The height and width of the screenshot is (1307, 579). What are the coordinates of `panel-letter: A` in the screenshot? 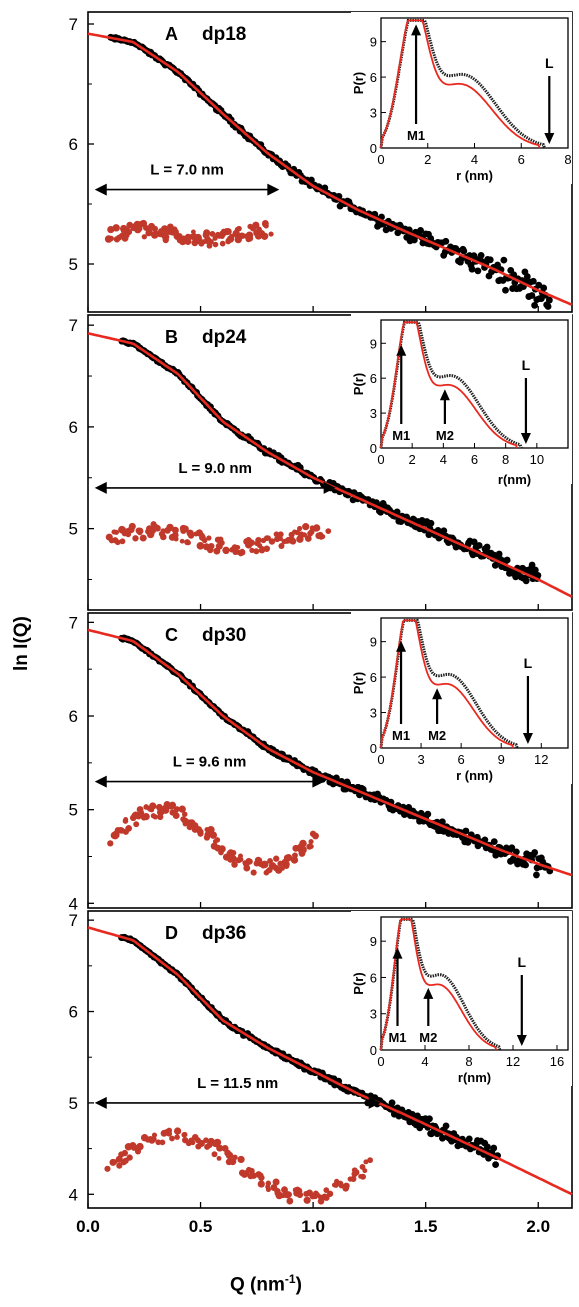 It's located at (171, 34).